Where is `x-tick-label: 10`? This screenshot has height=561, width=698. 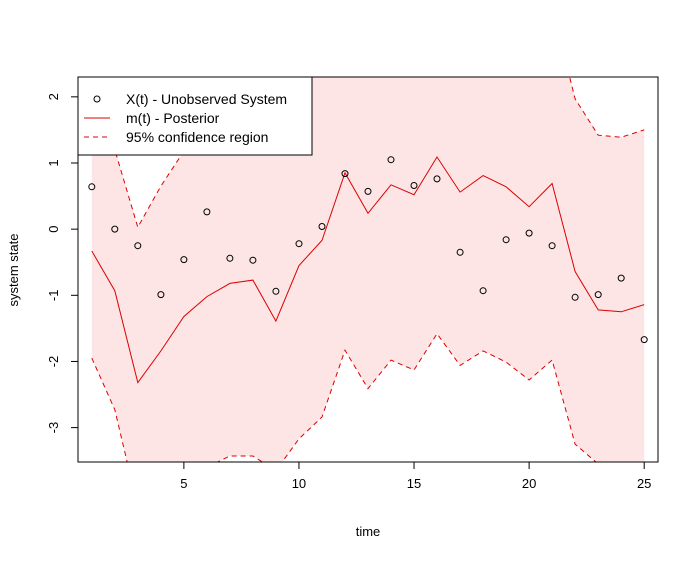
x-tick-label: 10 is located at coordinates (299, 483).